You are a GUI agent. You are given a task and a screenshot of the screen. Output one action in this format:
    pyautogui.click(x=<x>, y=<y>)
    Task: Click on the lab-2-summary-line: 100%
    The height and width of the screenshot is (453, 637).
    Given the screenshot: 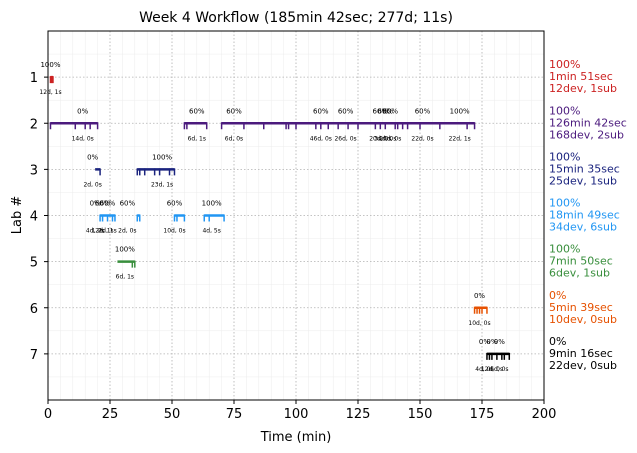 What is the action you would take?
    pyautogui.click(x=564, y=110)
    